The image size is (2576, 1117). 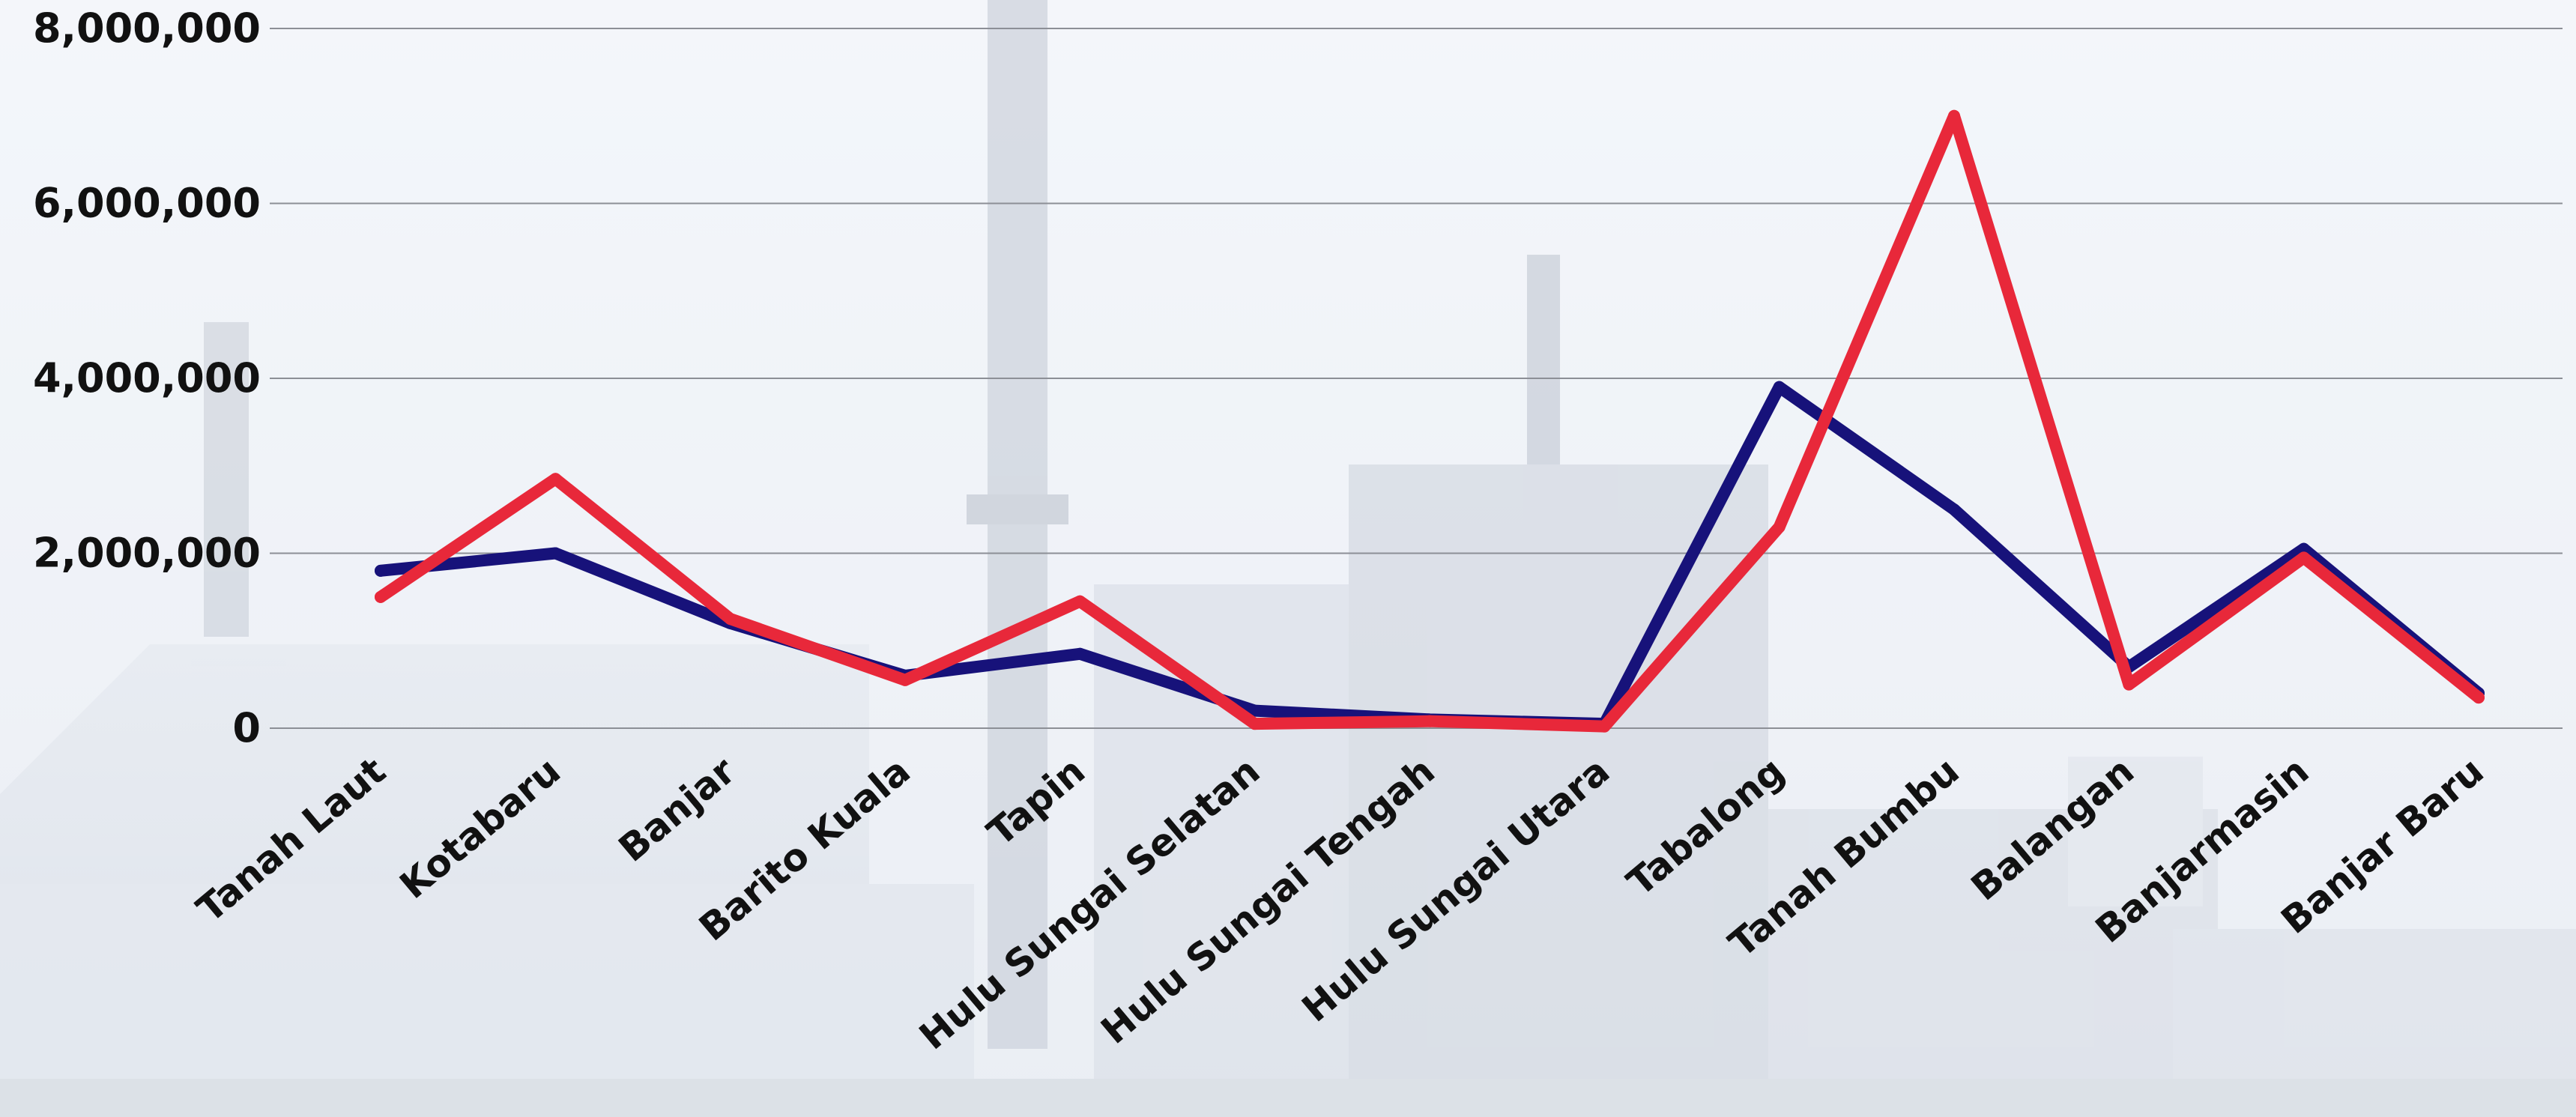 What do you see at coordinates (2052, 829) in the screenshot?
I see `x-tick-label: Balangan` at bounding box center [2052, 829].